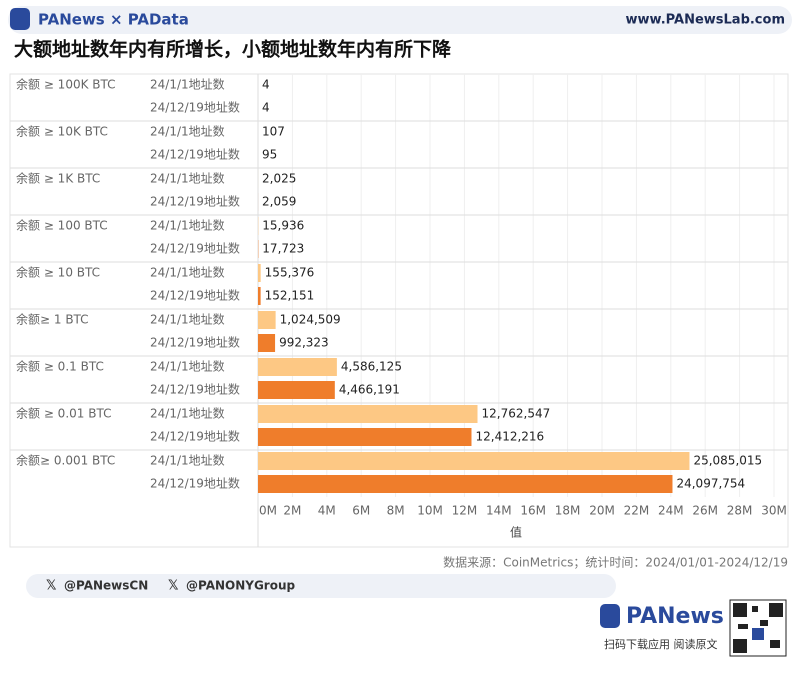 The image size is (800, 674). Describe the element at coordinates (671, 511) in the screenshot. I see `x-tick-label: 24M` at that location.